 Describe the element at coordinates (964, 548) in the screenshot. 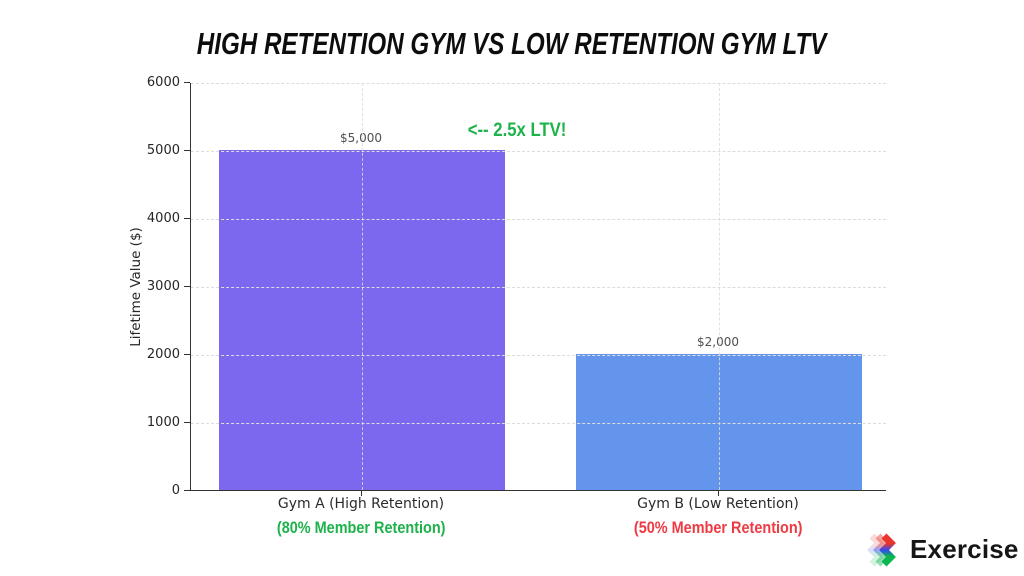

I see `brand-logo-text: Exercise` at that location.